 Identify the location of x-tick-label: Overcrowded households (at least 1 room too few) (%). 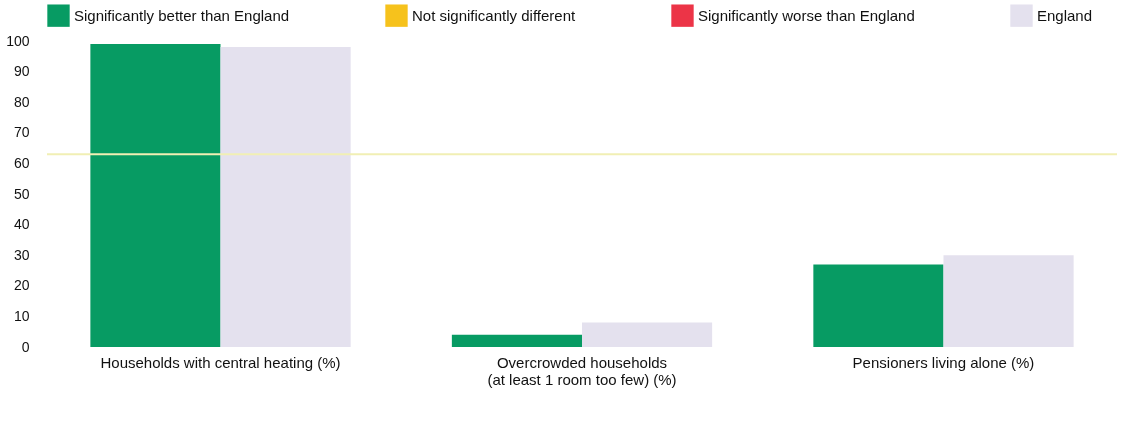
(582, 370).